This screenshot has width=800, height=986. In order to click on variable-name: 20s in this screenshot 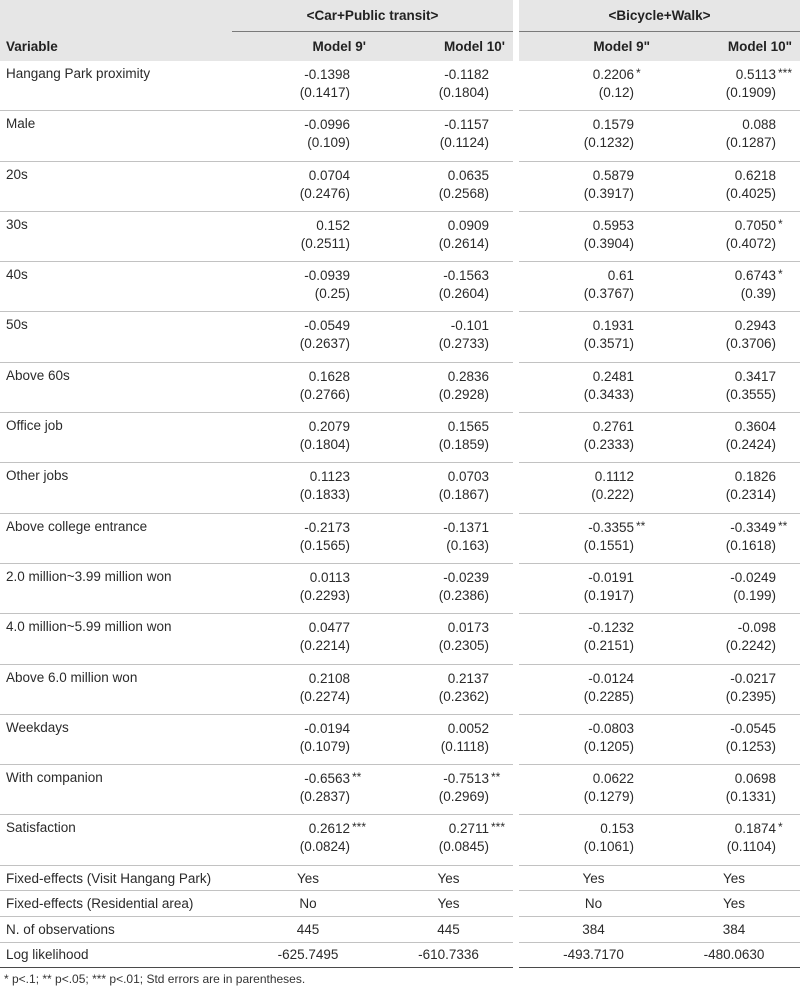, I will do `click(116, 186)`.